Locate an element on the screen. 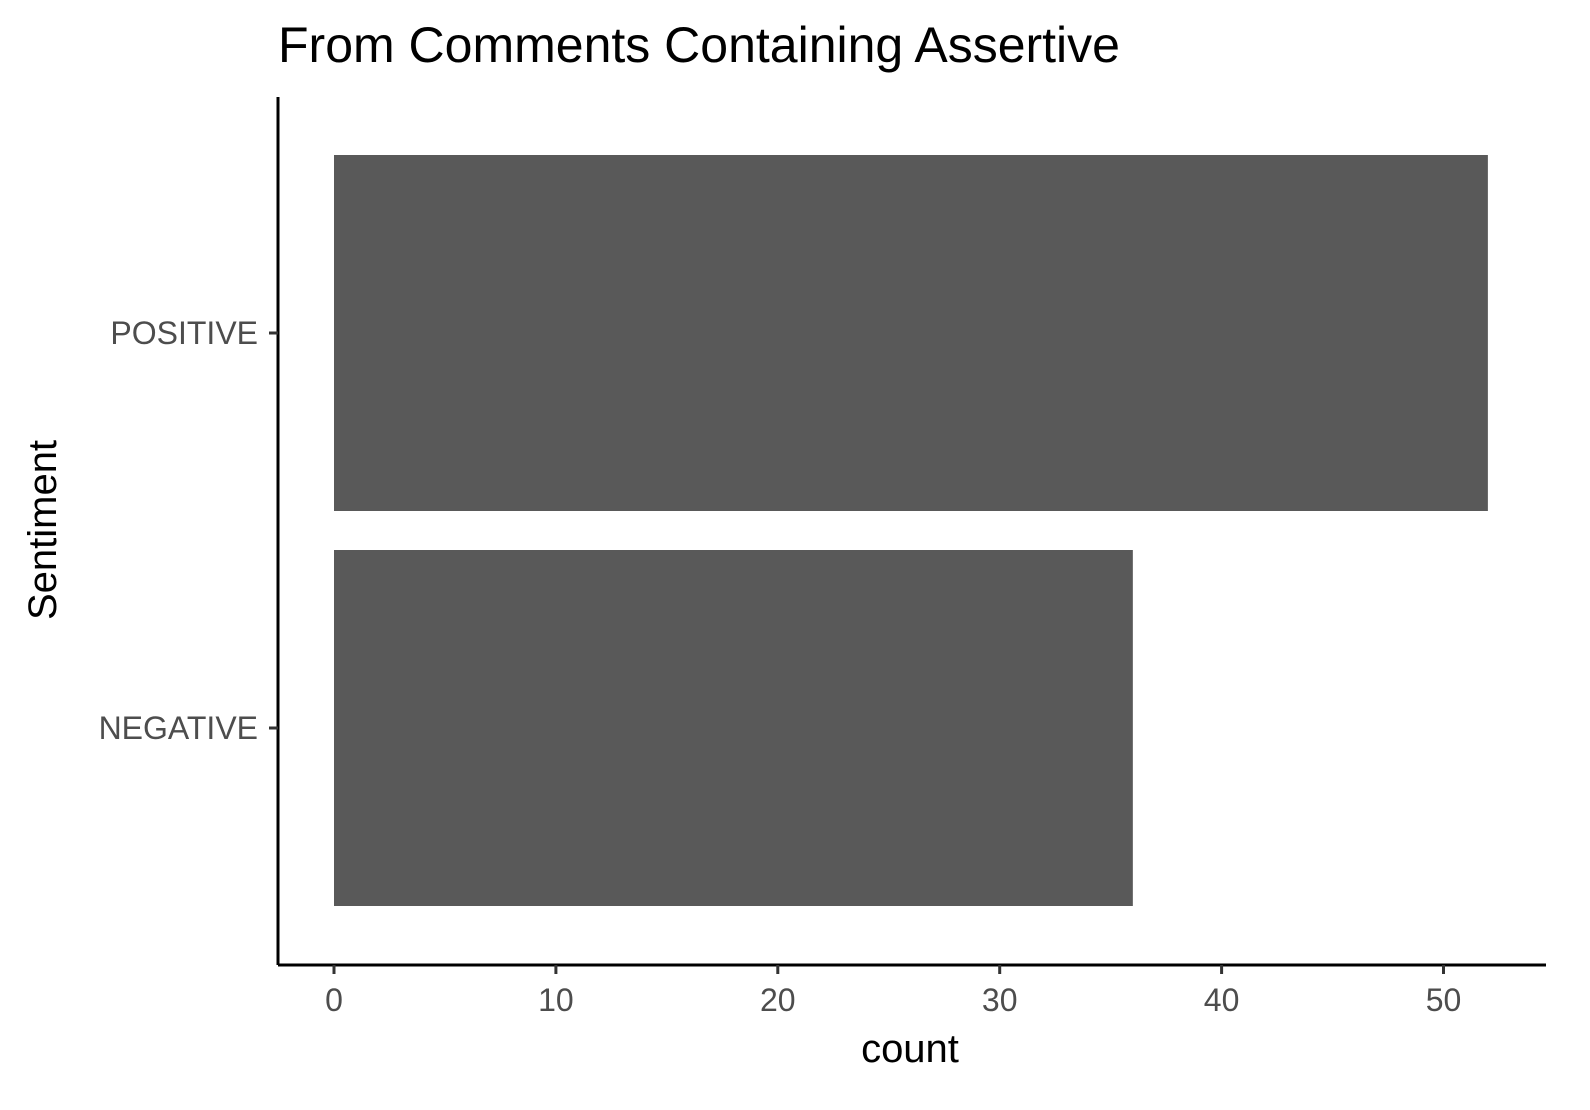  x-tick-label-30: 30 is located at coordinates (1000, 1000).